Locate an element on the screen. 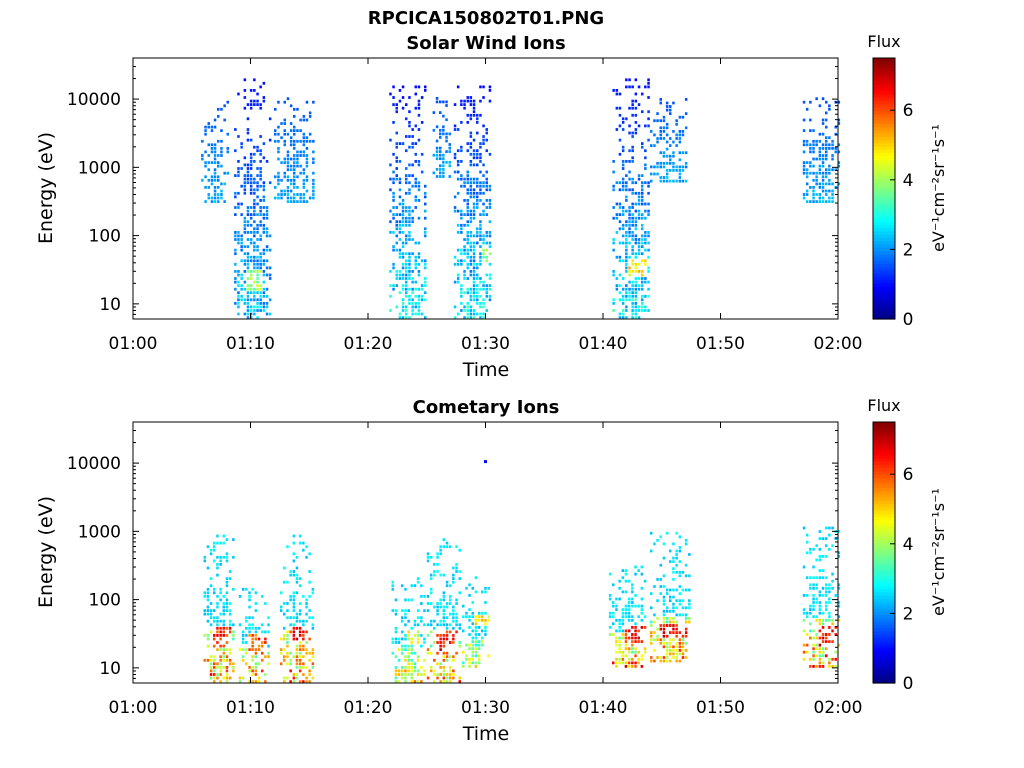 Image resolution: width=1024 pixels, height=768 pixels. y-tick-label: 1000 is located at coordinates (99, 168).